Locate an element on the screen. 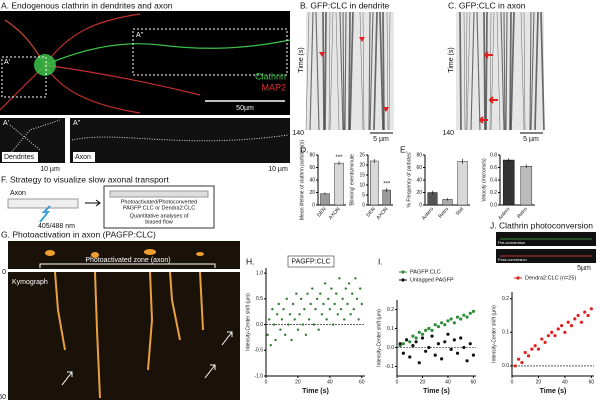 This screenshot has width=600, height=402. y-tick-label: 1.0 is located at coordinates (259, 273).